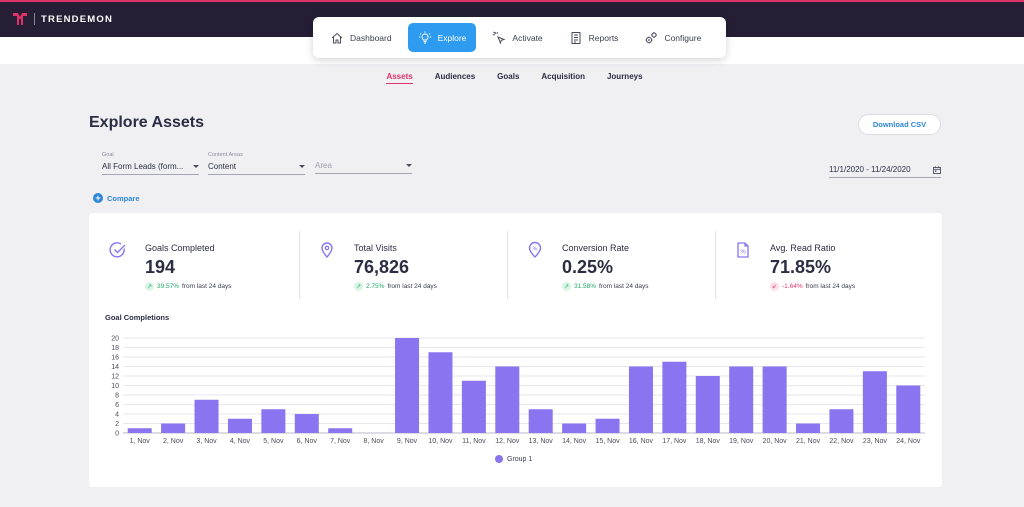 This screenshot has height=507, width=1024. What do you see at coordinates (115, 386) in the screenshot?
I see `y-tick-label: 10` at bounding box center [115, 386].